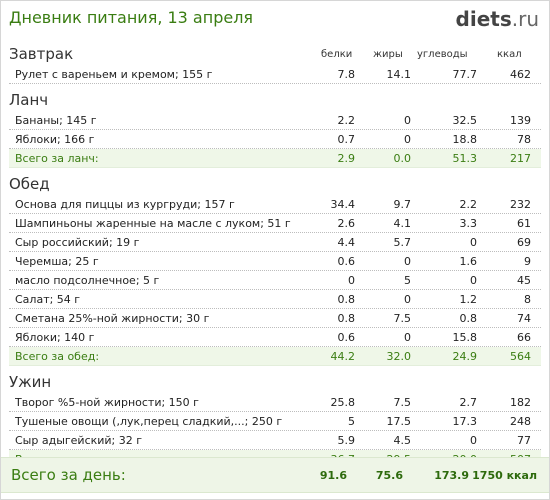 This screenshot has height=500, width=550. I want to click on meal-total-kcal: 564, so click(520, 356).